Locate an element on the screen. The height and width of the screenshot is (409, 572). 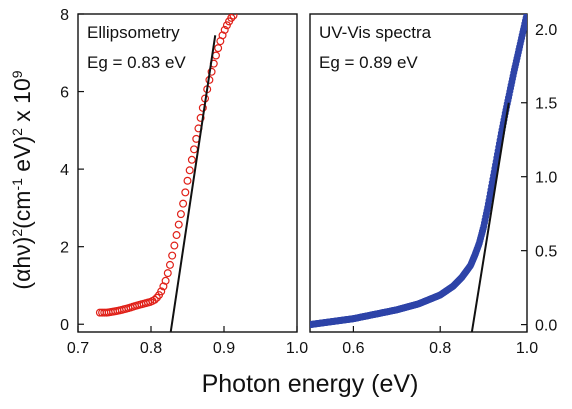
left-x-tick-label: 0.9 is located at coordinates (224, 348).